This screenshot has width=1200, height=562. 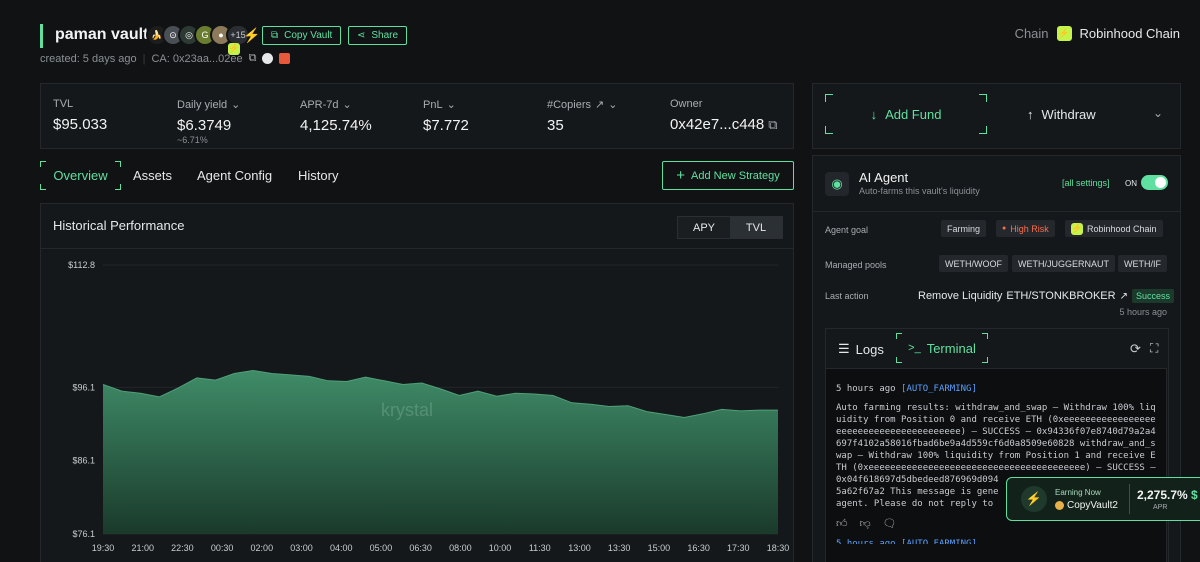 I want to click on managed-pools-label: Managed pools, so click(x=856, y=265).